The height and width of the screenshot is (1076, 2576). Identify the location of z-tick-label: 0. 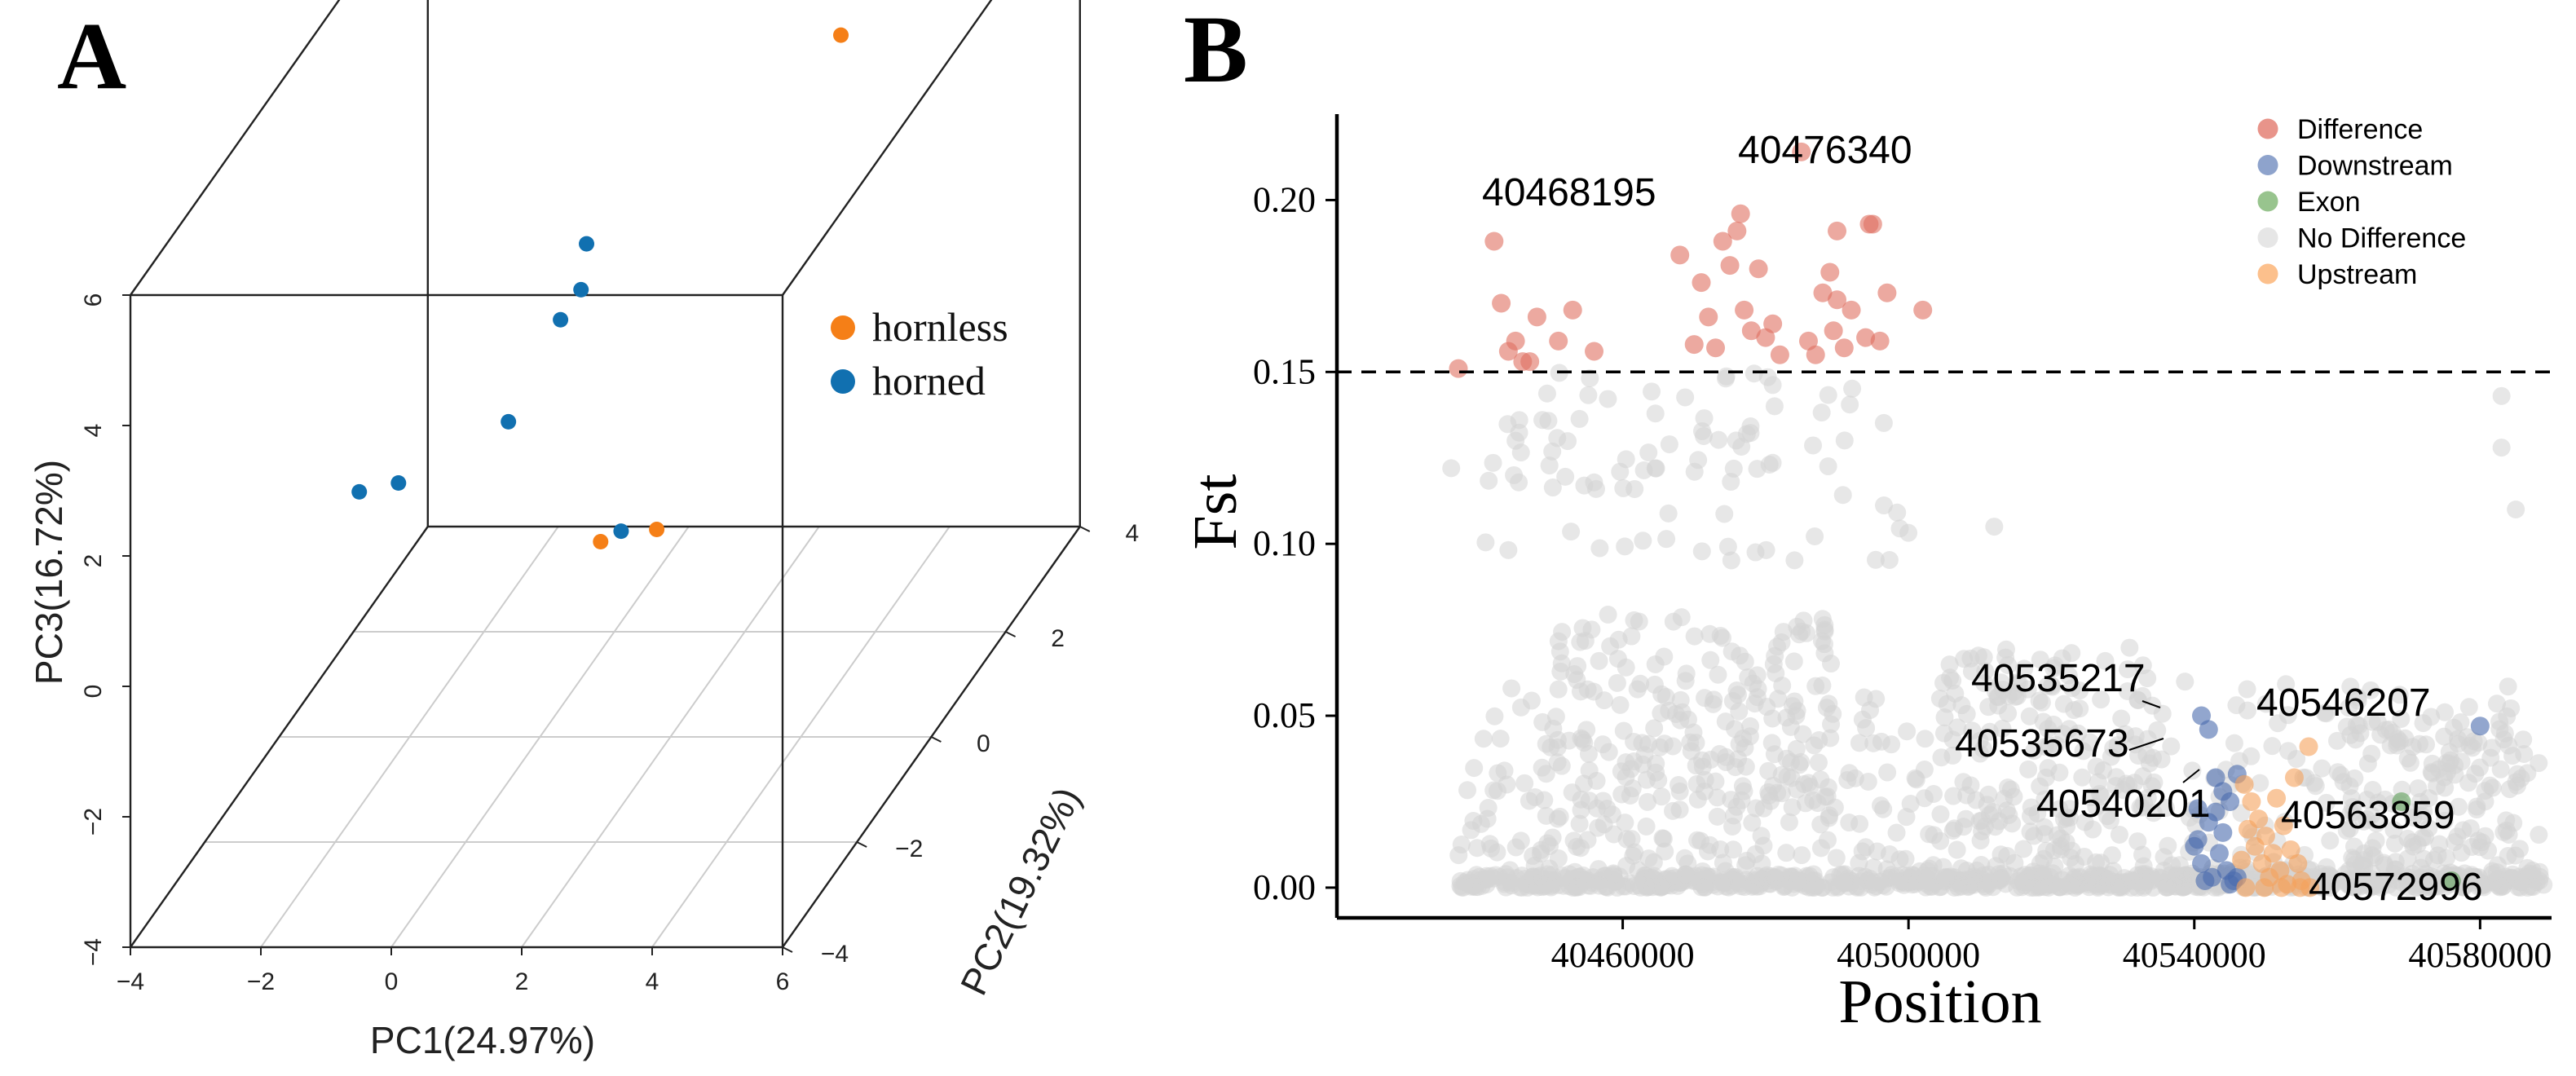
(93, 692).